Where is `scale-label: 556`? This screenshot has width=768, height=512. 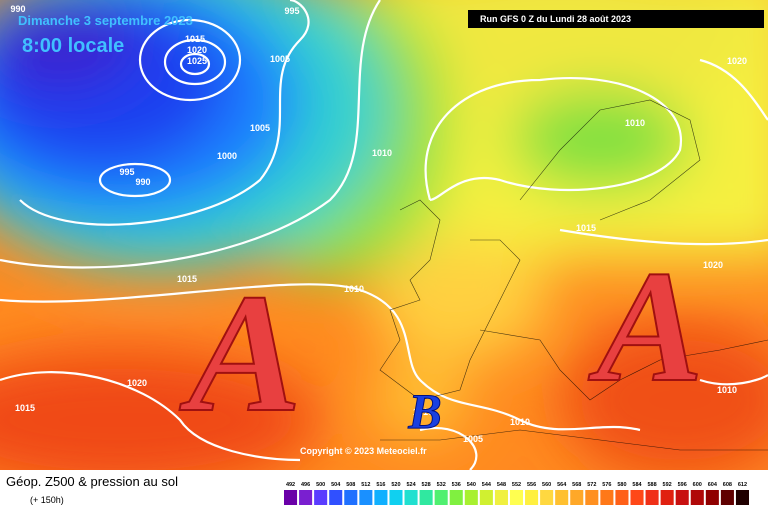 scale-label: 556 is located at coordinates (531, 485).